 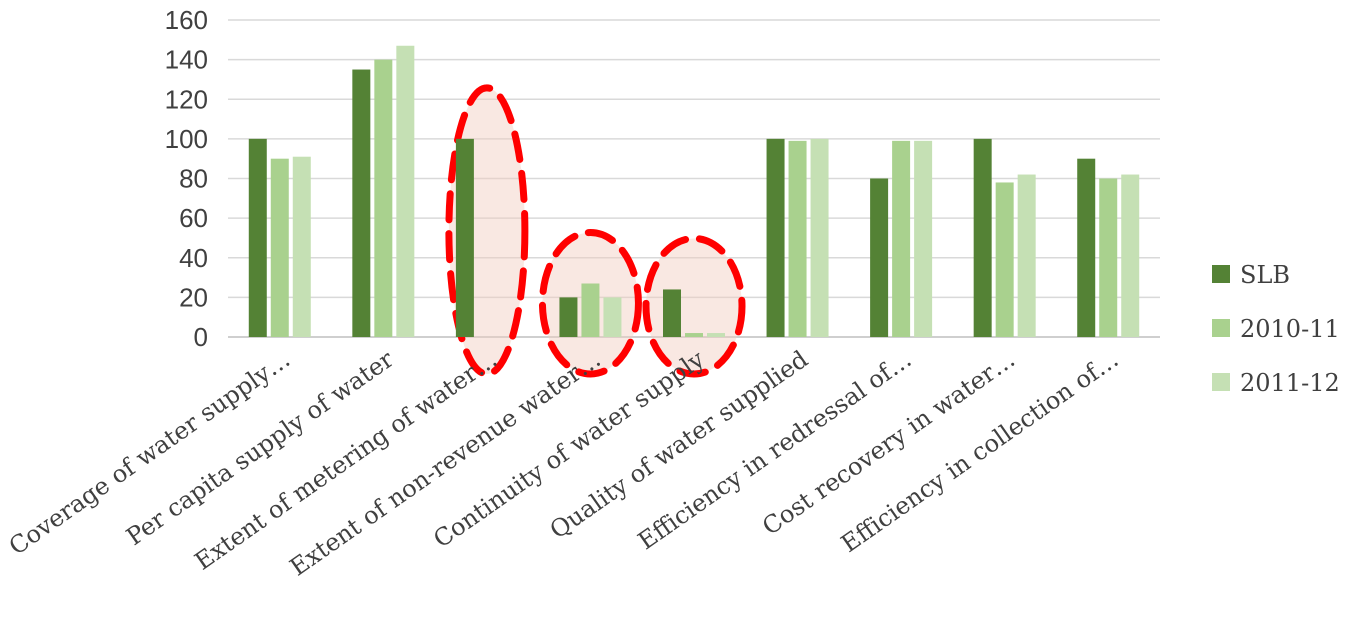 I want to click on legend-label: 2010-11, so click(x=1290, y=329).